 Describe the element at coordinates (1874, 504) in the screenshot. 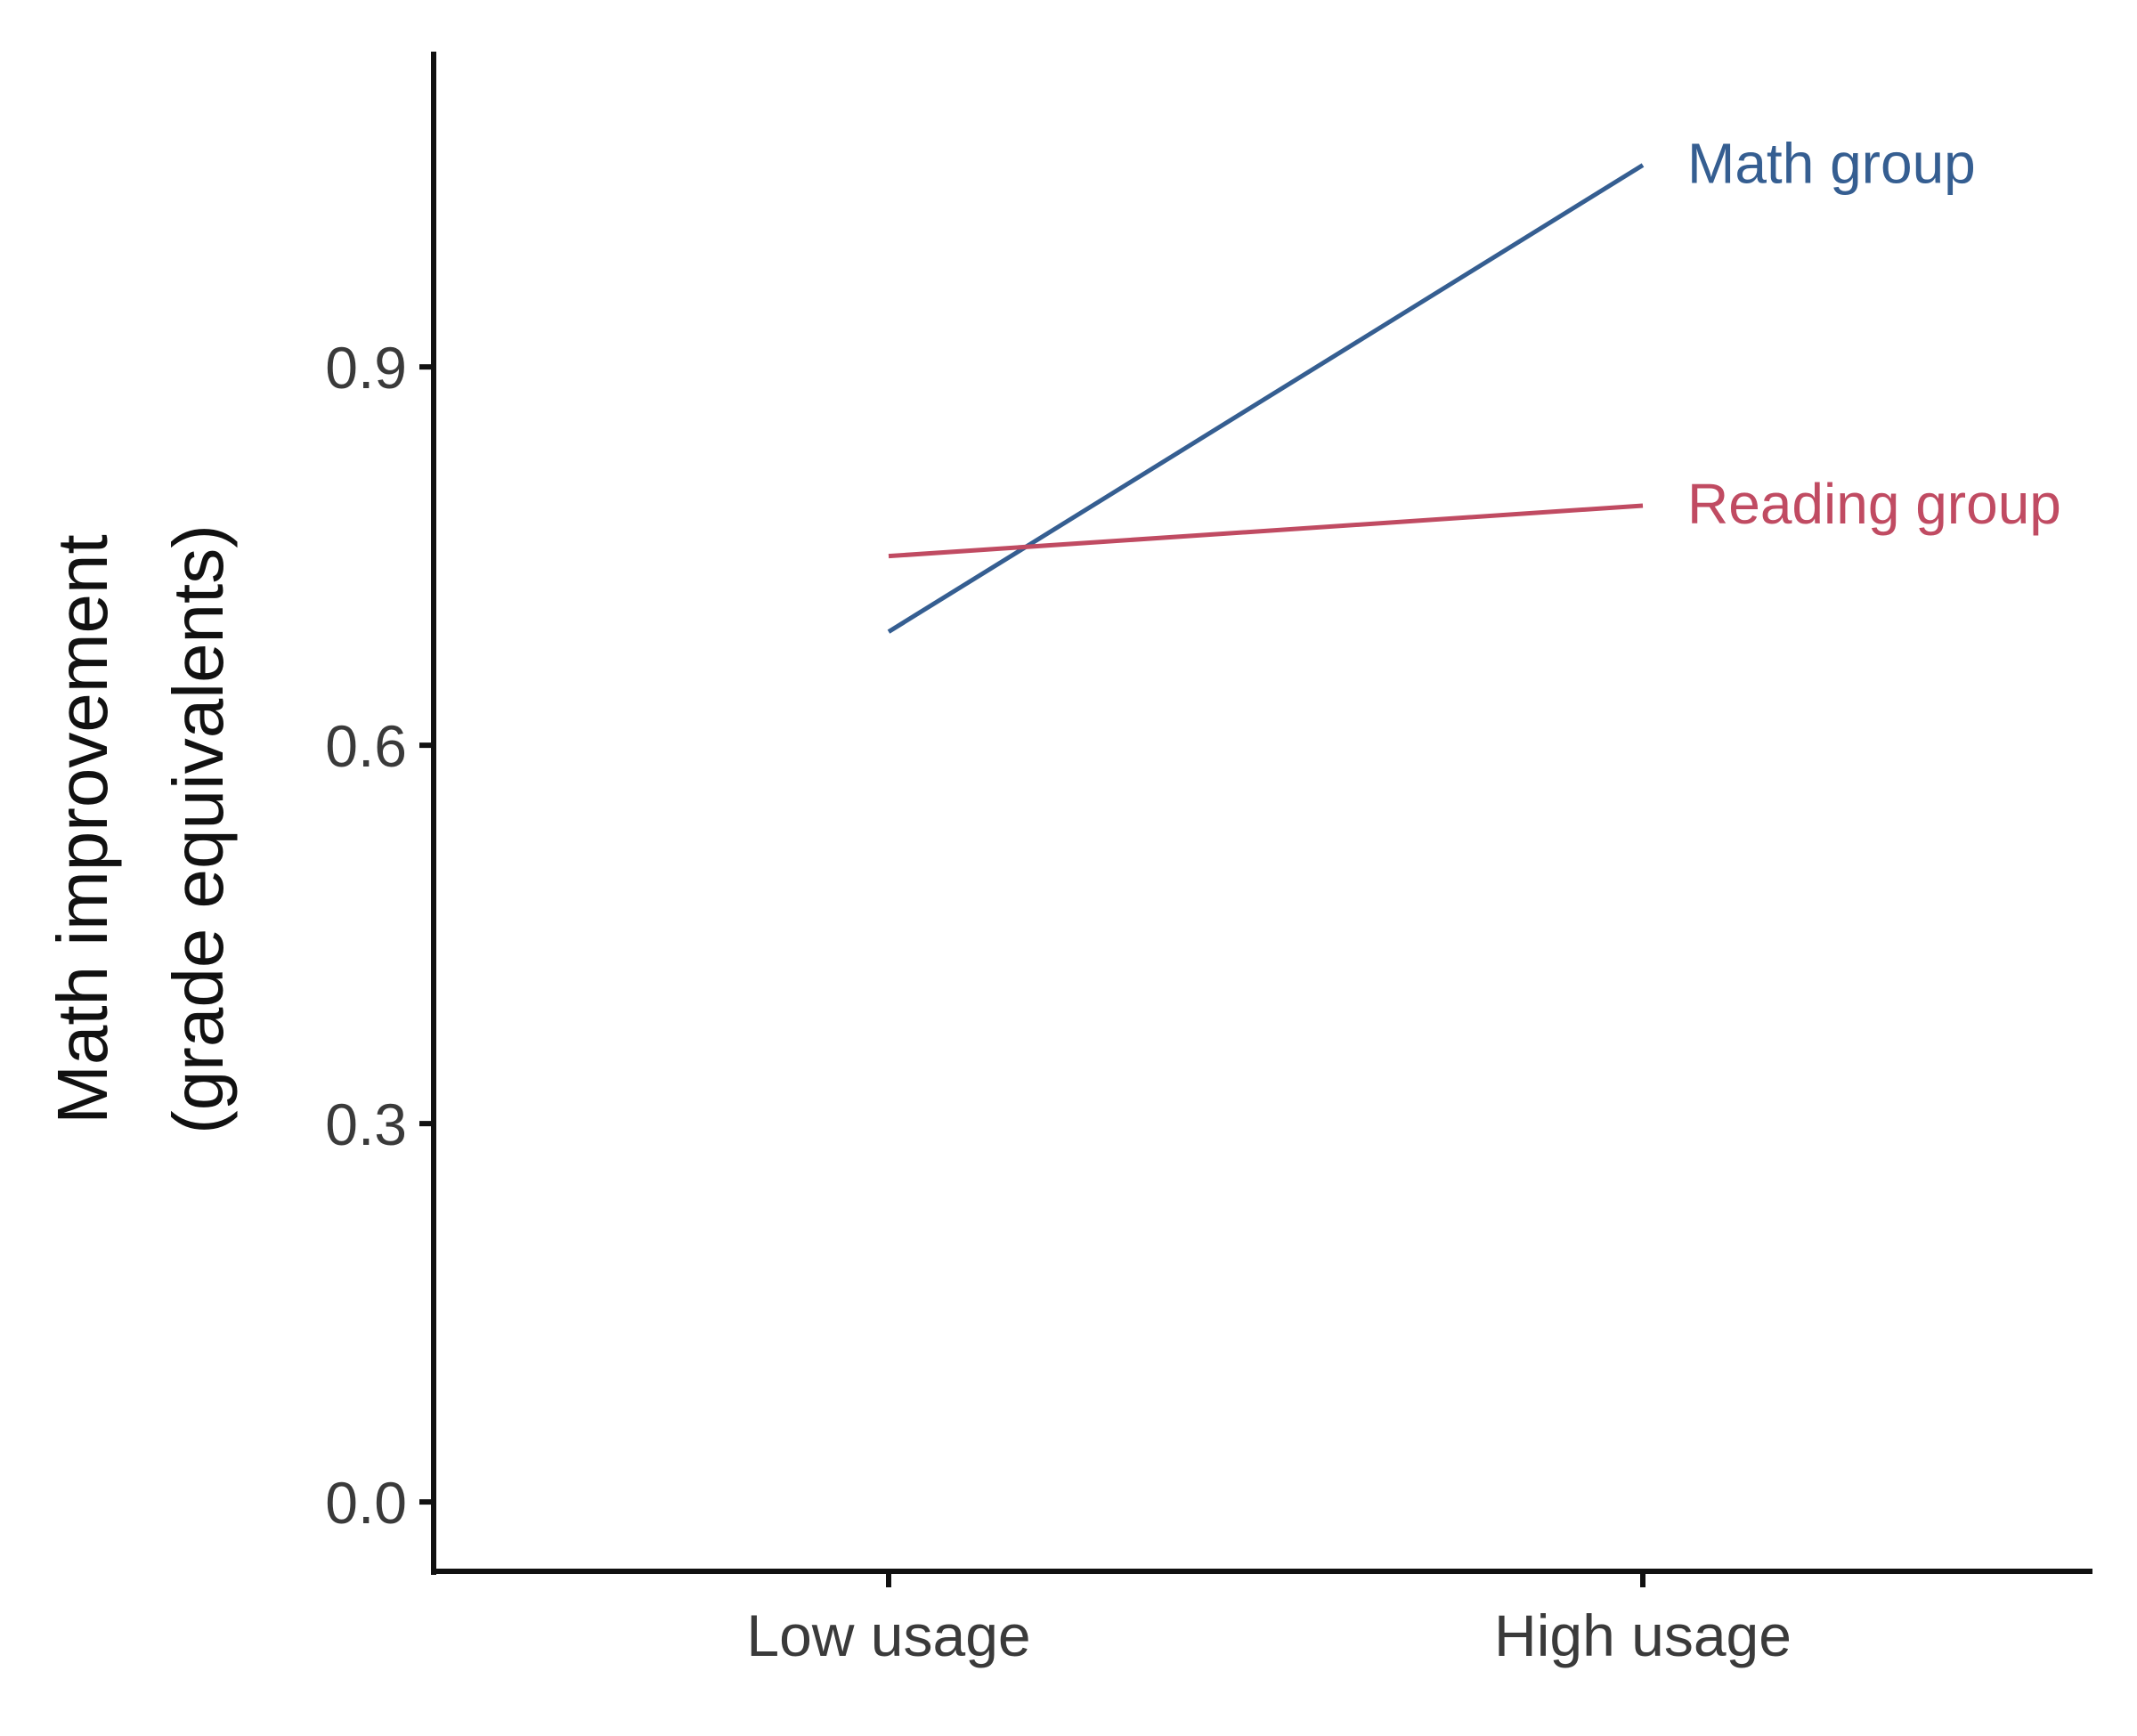

I see `series-label-reading-group: Reading group` at that location.